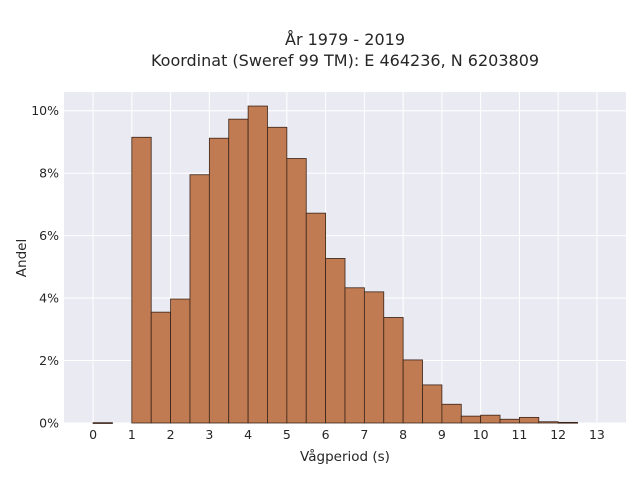  What do you see at coordinates (49, 173) in the screenshot?
I see `y-tick-label: 8%` at bounding box center [49, 173].